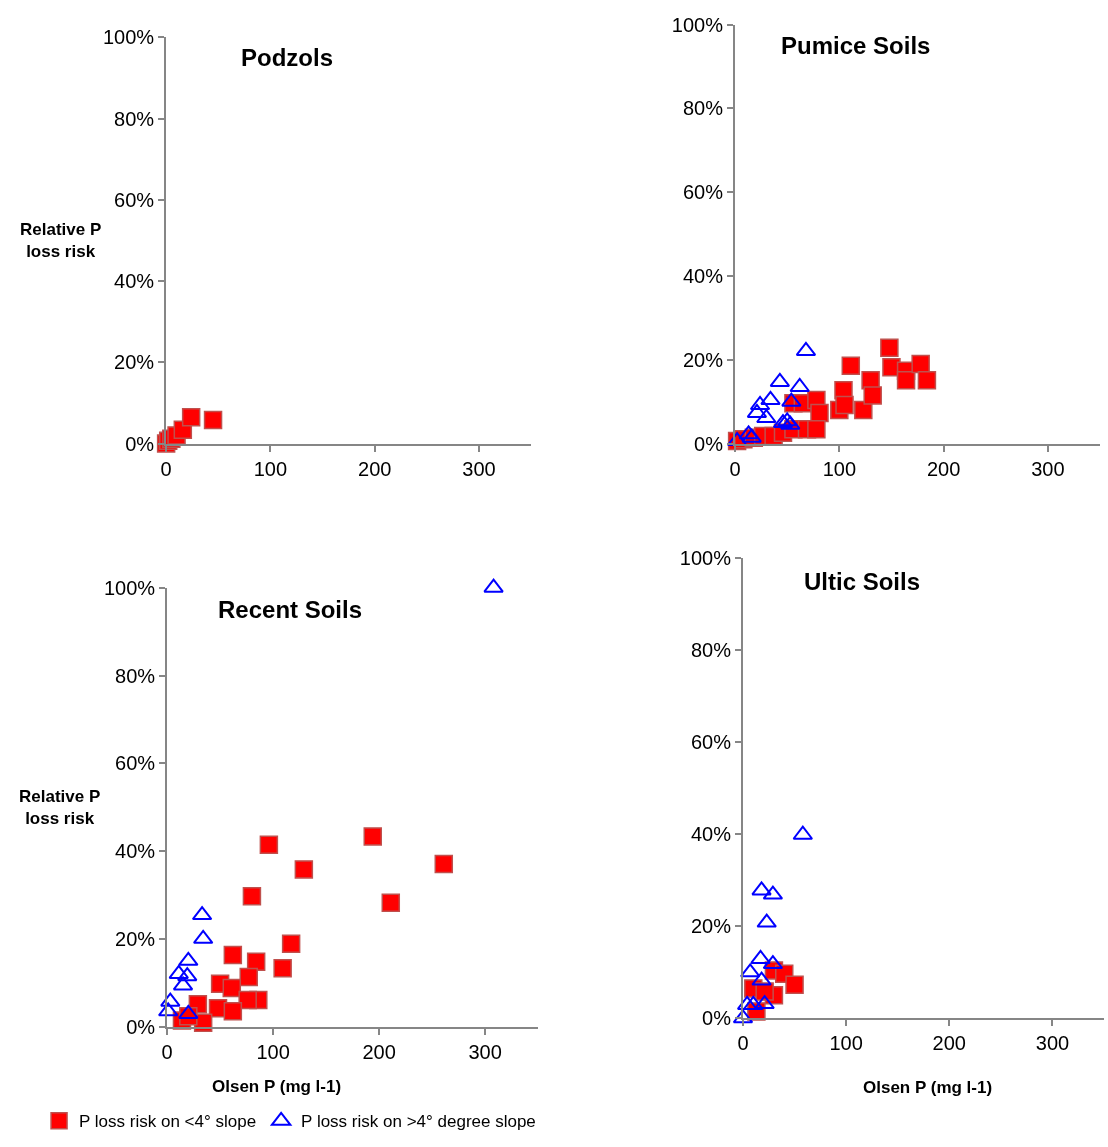 Image resolution: width=1108 pixels, height=1147 pixels. Describe the element at coordinates (287, 57) in the screenshot. I see `chart-title: Podzols` at that location.